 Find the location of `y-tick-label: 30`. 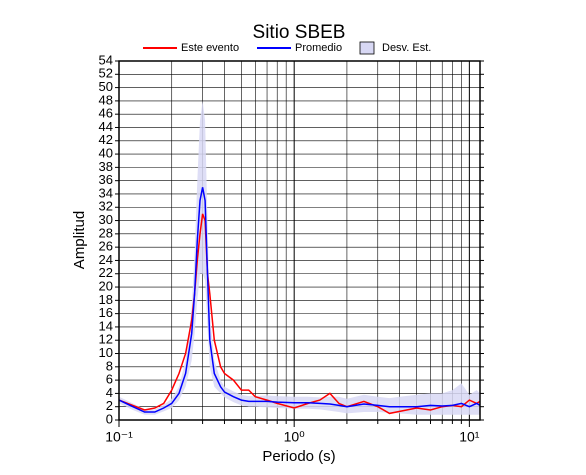

y-tick-label: 30 is located at coordinates (106, 219).